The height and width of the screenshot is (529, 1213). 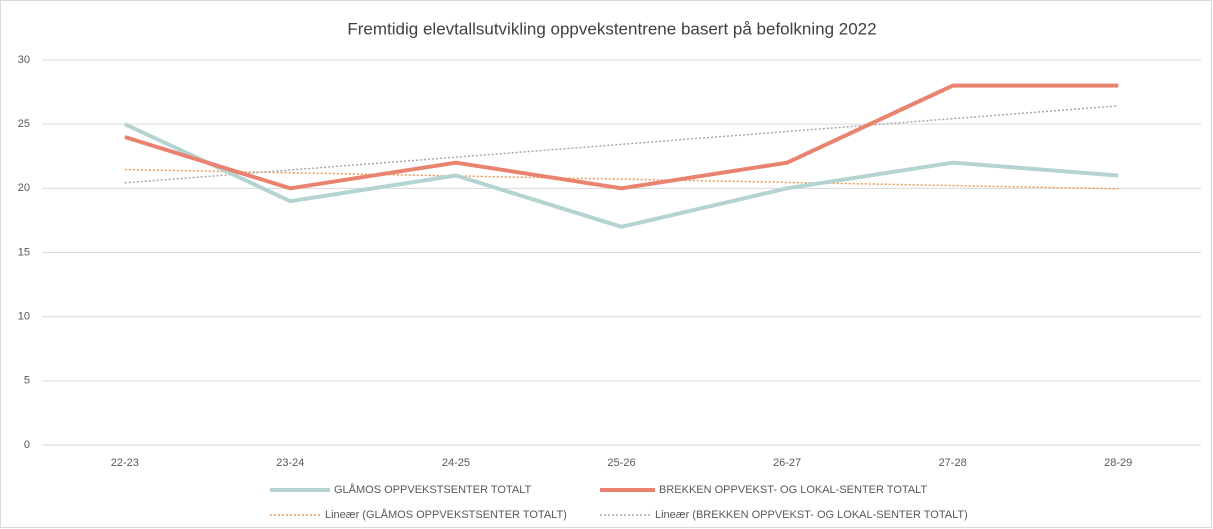 I want to click on y-tick-label: 5, so click(x=27, y=381).